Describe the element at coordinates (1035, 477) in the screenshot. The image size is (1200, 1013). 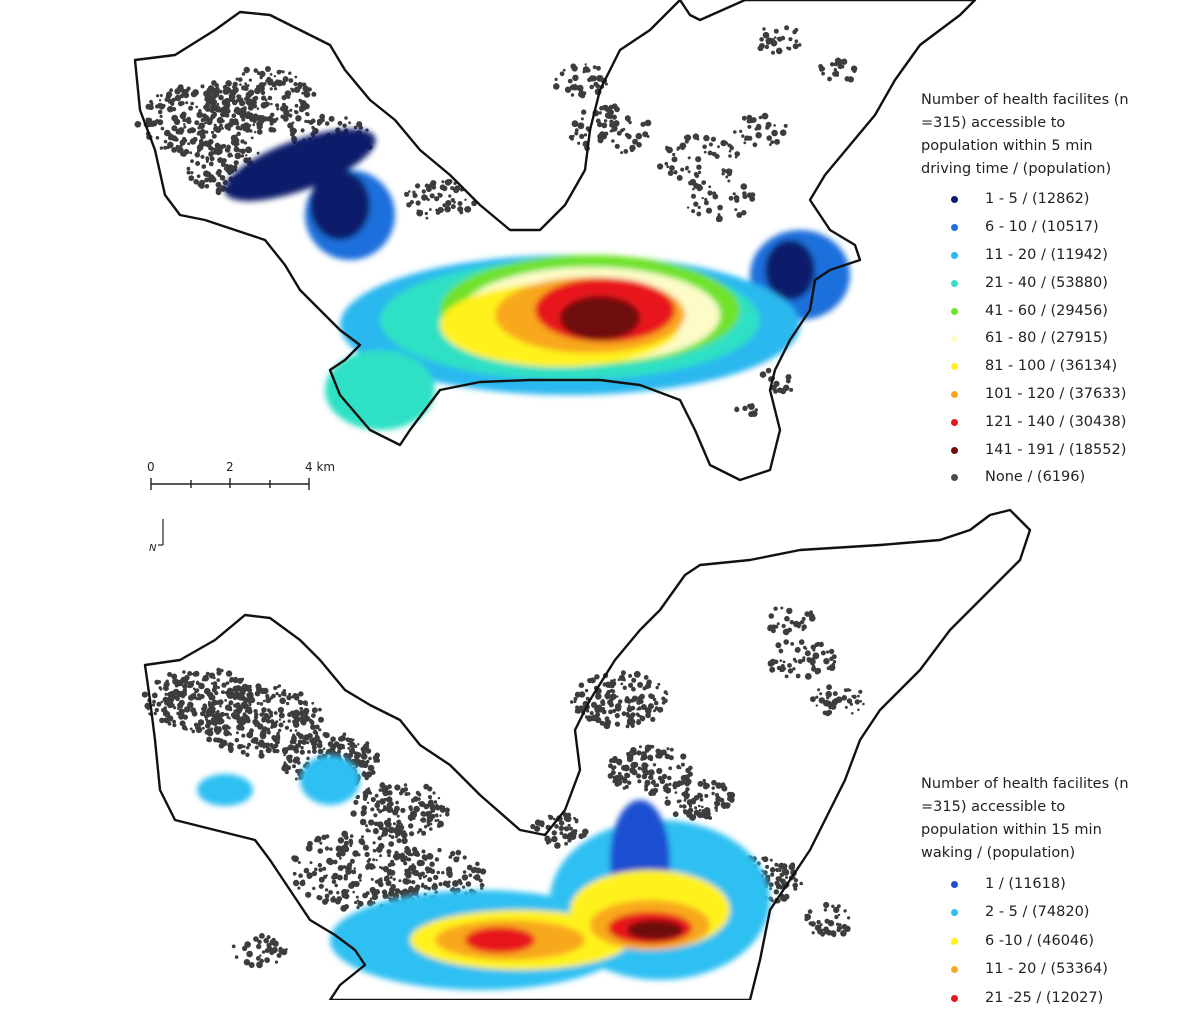
I see `legend-label: None / (6196)` at that location.